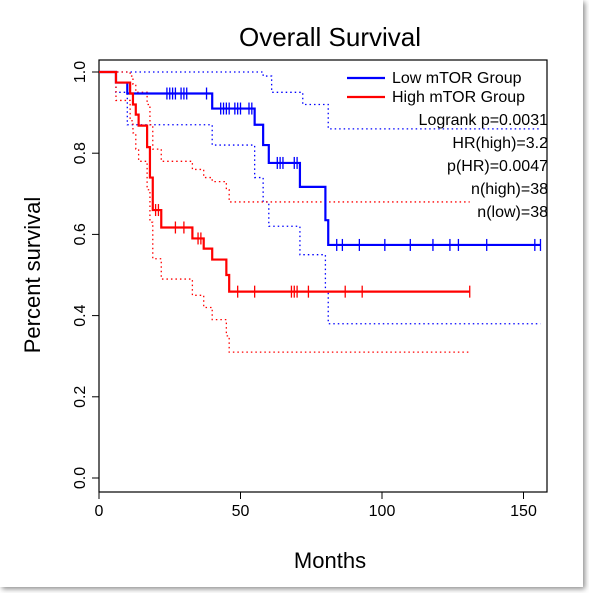 Image resolution: width=589 pixels, height=593 pixels. Describe the element at coordinates (99, 511) in the screenshot. I see `x-tick-label: 0` at that location.